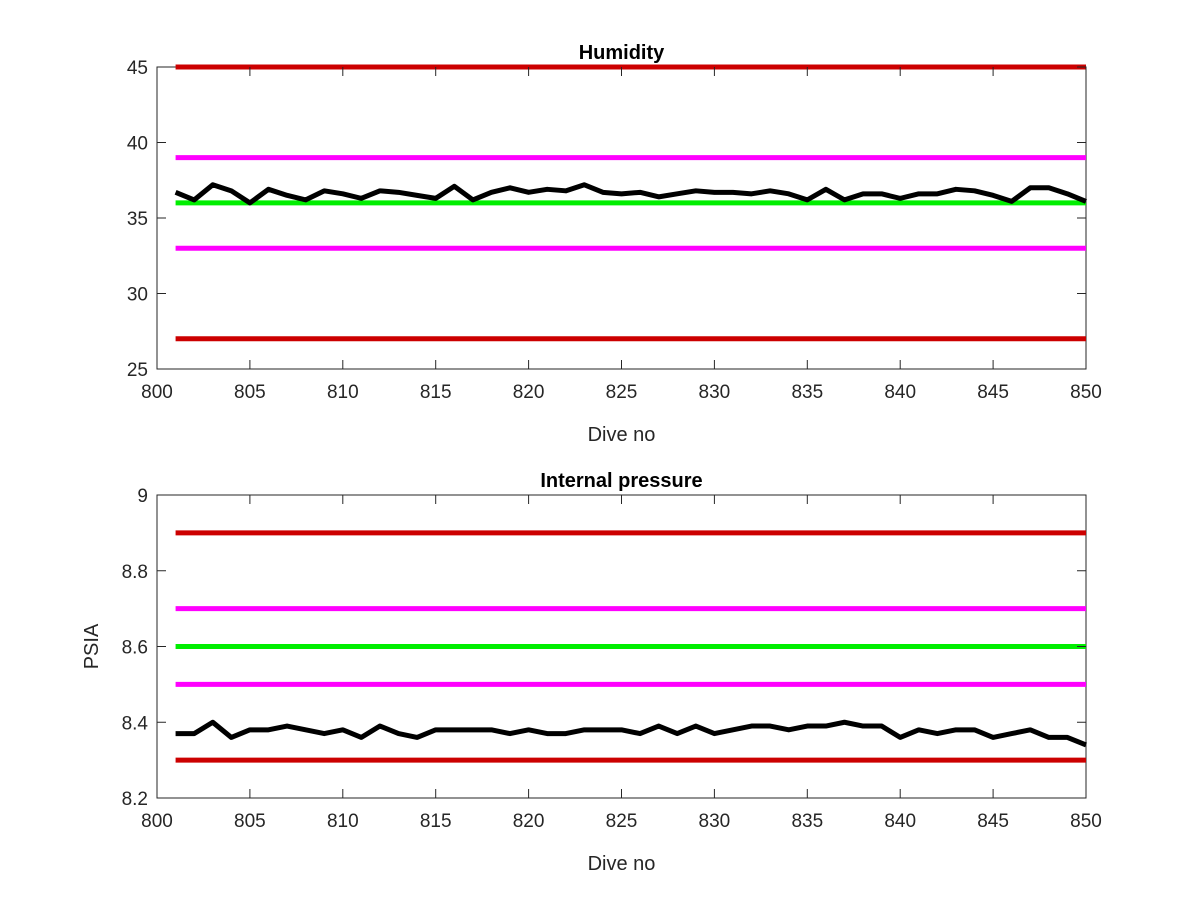 This screenshot has width=1200, height=900. I want to click on pressure-x-axis-label: Dive no, so click(622, 864).